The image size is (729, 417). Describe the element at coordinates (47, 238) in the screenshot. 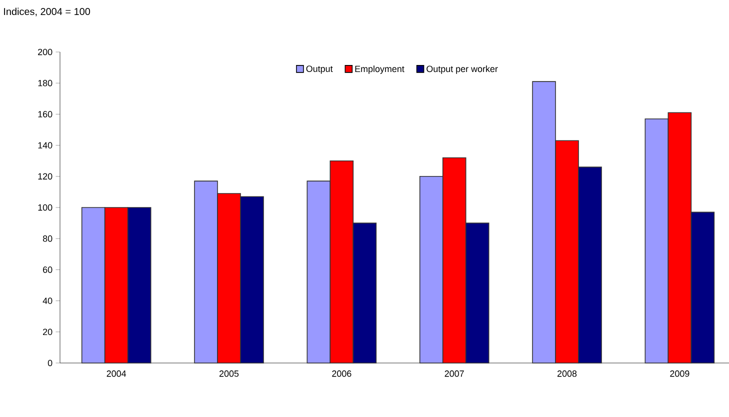

I see `y-tick-label: 80` at that location.